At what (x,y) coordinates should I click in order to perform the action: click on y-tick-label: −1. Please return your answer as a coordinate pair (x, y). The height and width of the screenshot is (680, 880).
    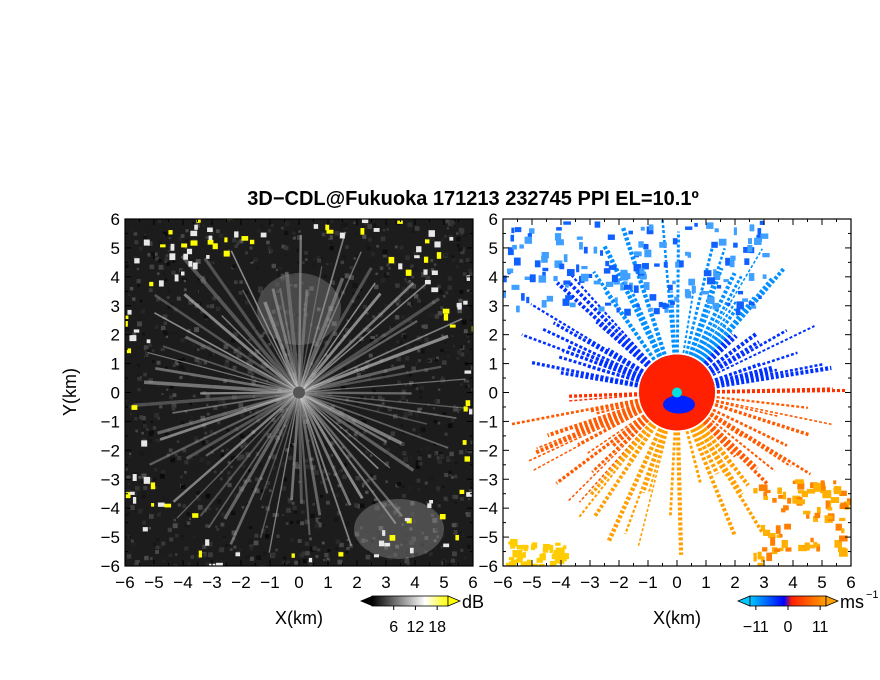
    Looking at the image, I should click on (488, 421).